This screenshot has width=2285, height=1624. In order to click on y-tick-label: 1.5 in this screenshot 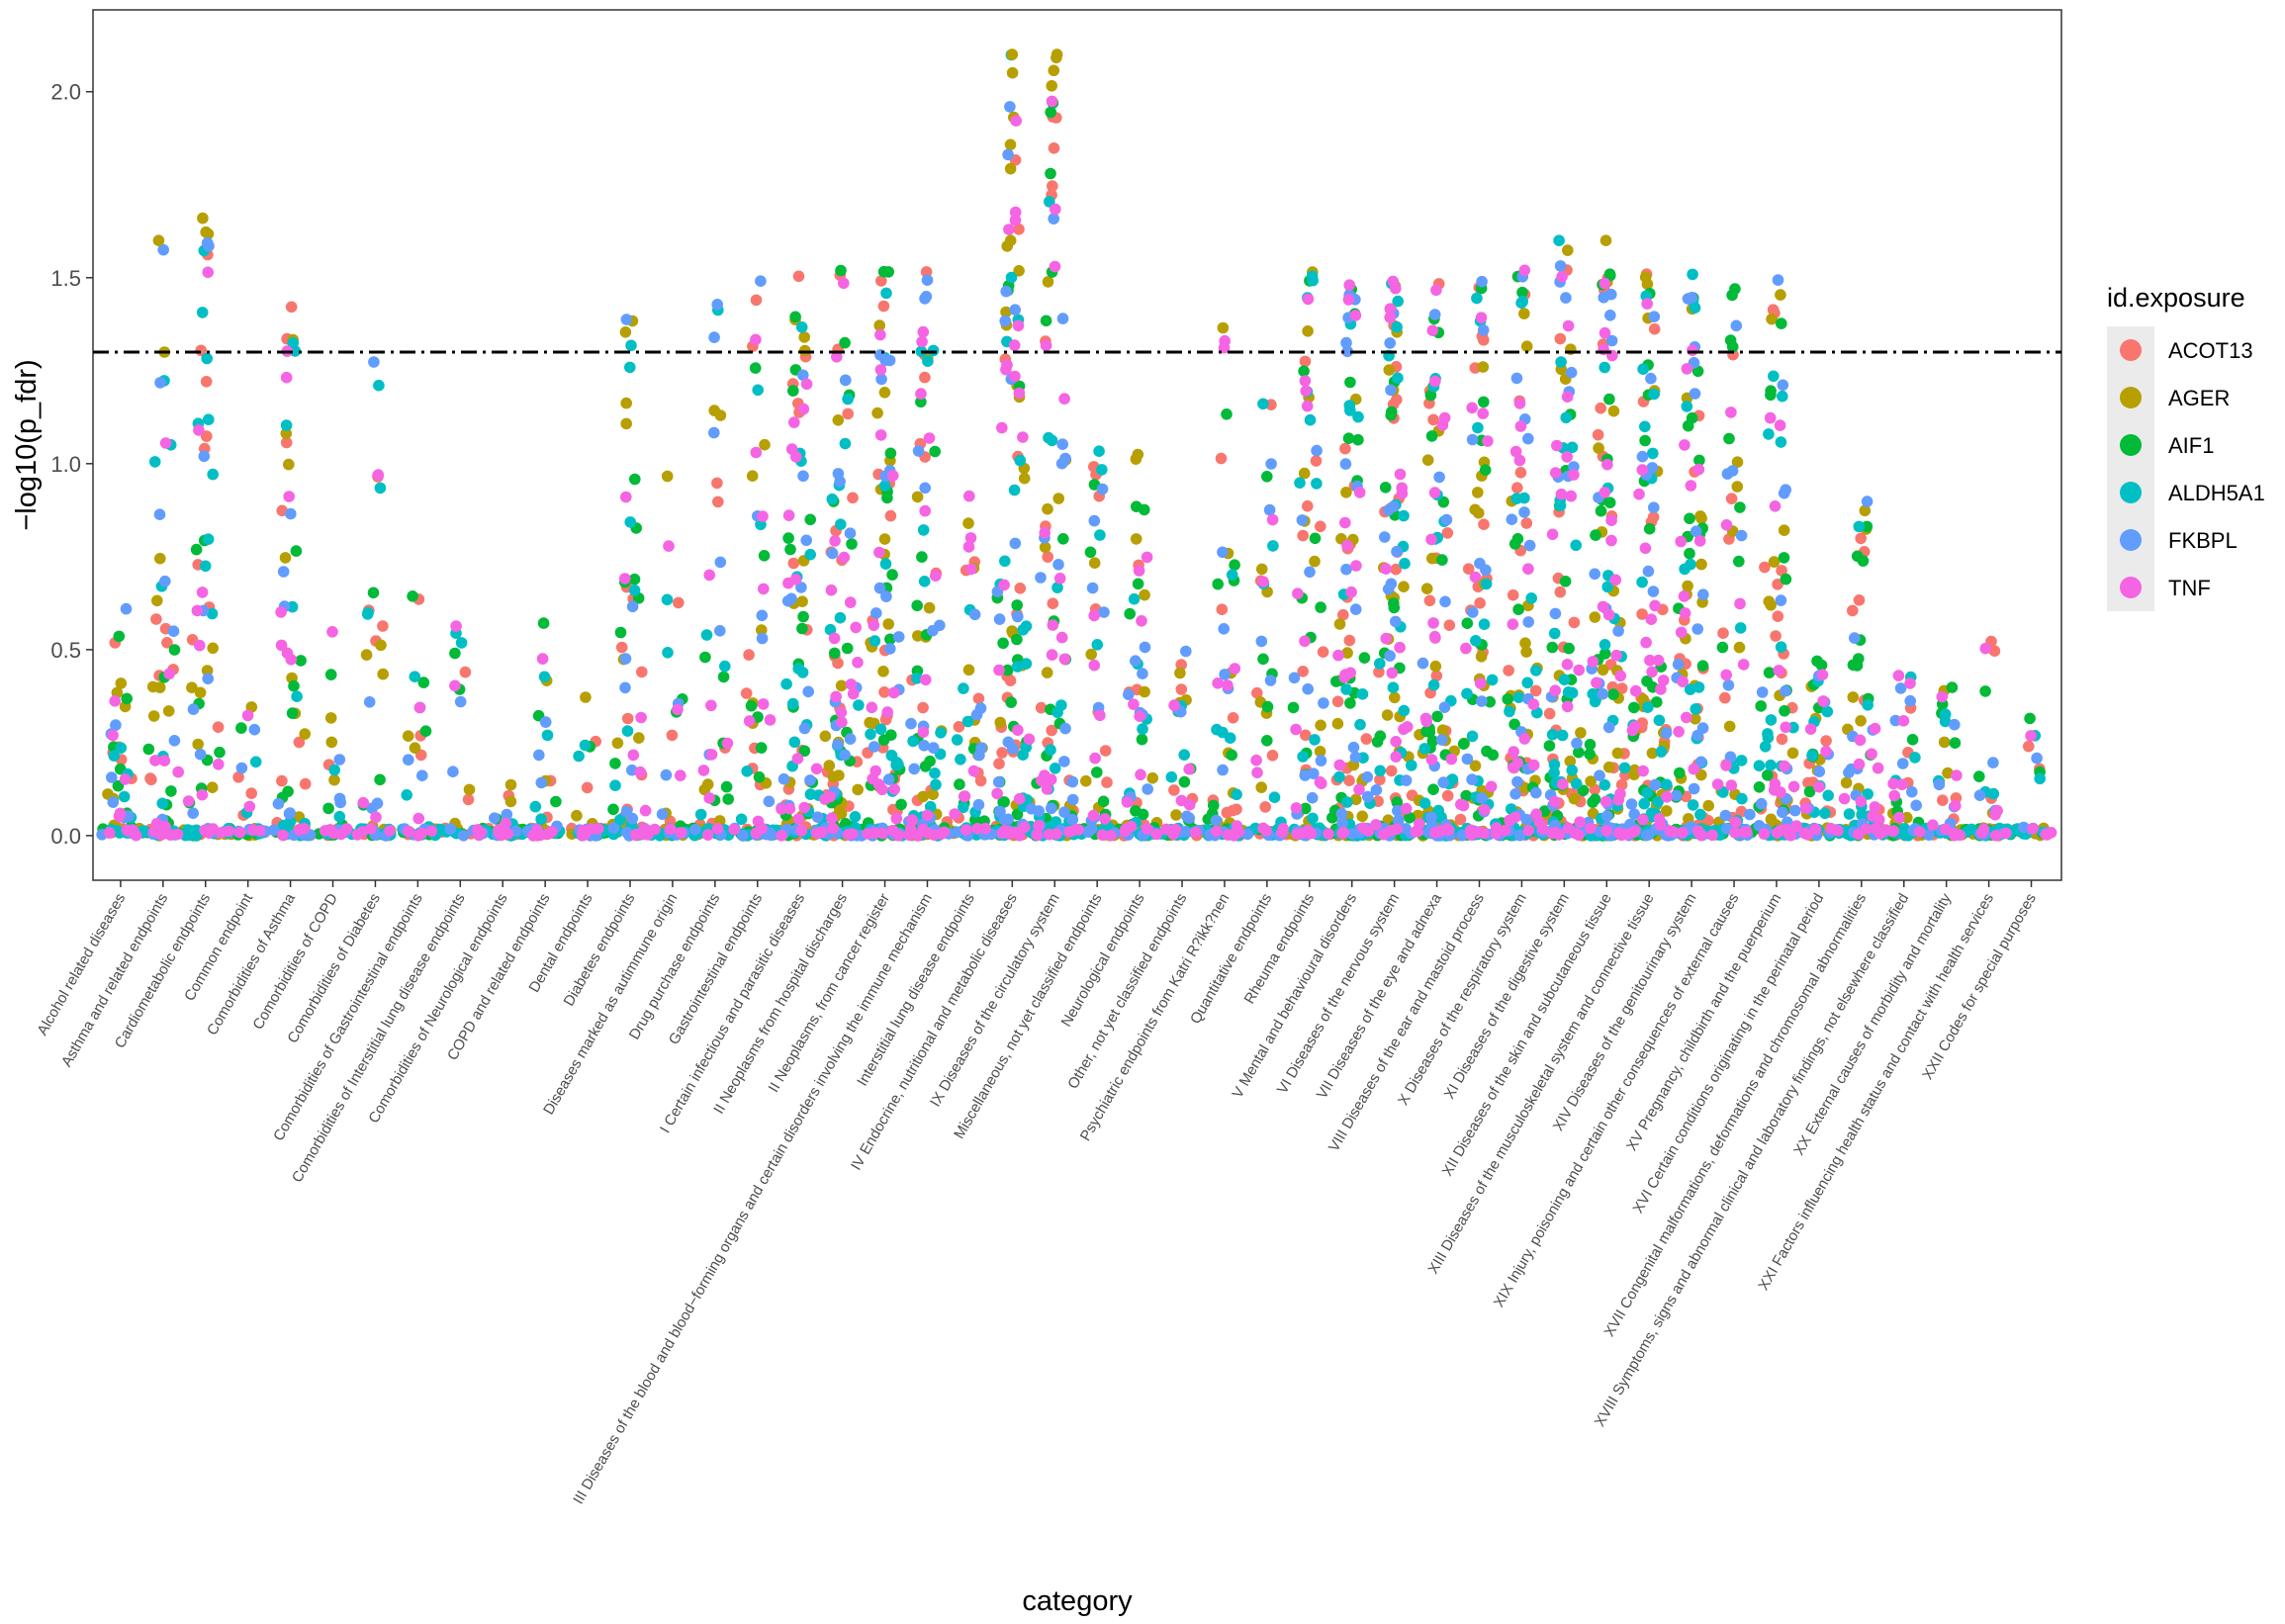, I will do `click(65, 278)`.